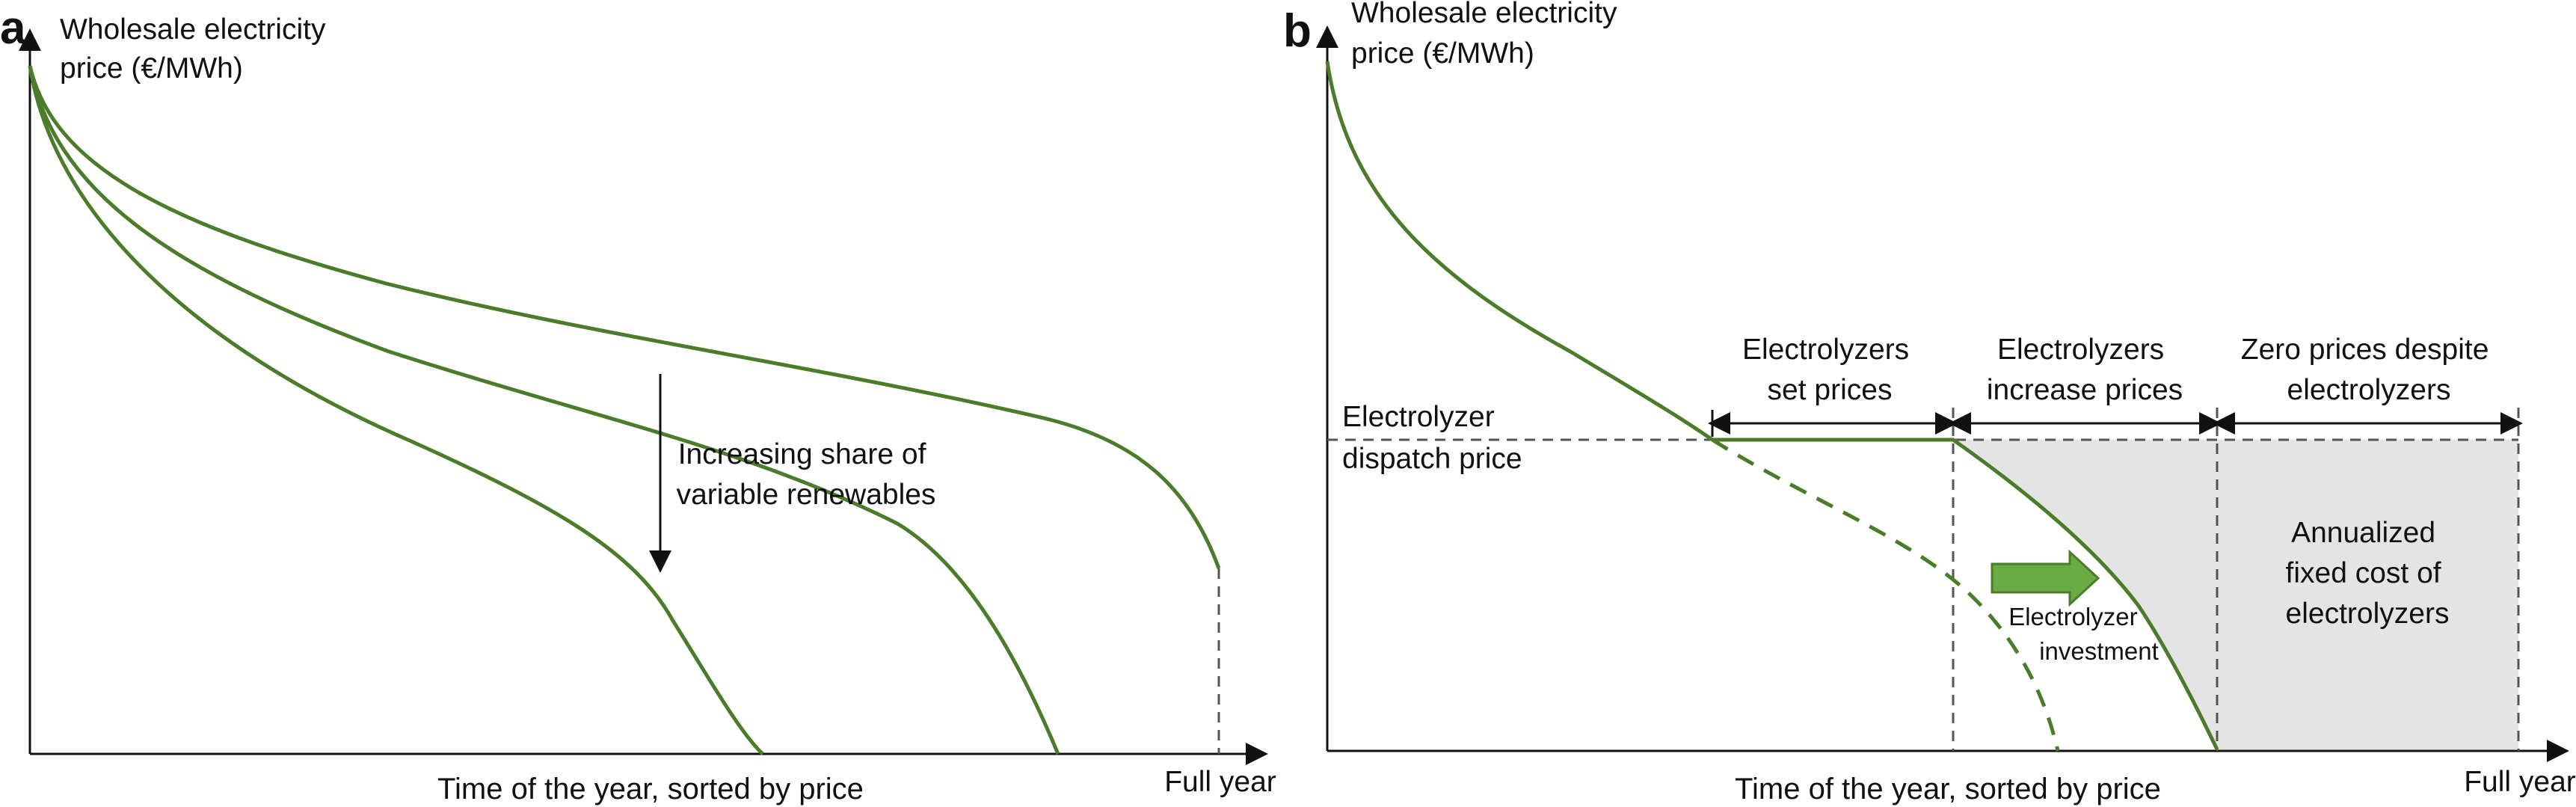 The width and height of the screenshot is (2576, 807). Describe the element at coordinates (2085, 370) in the screenshot. I see `panel-b-region-label-increase-prices: Electrolyzers increase prices` at that location.